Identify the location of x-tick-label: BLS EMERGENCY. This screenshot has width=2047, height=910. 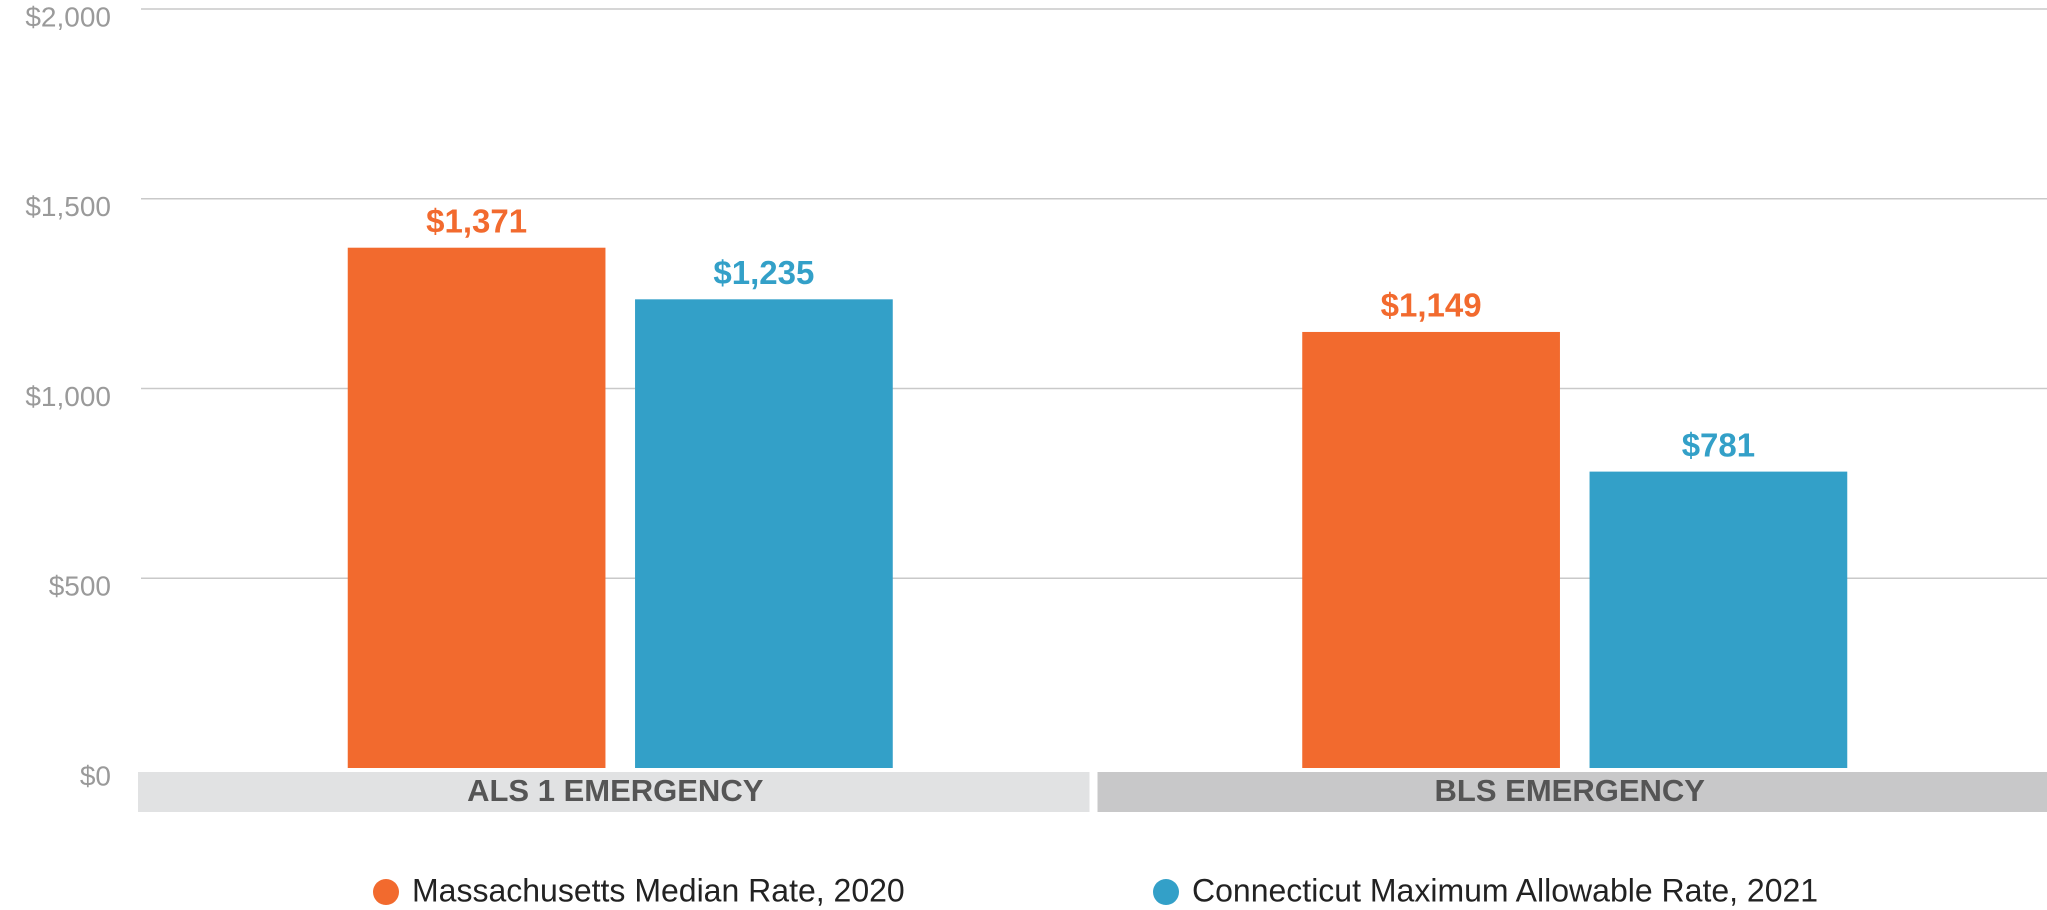
(1570, 790).